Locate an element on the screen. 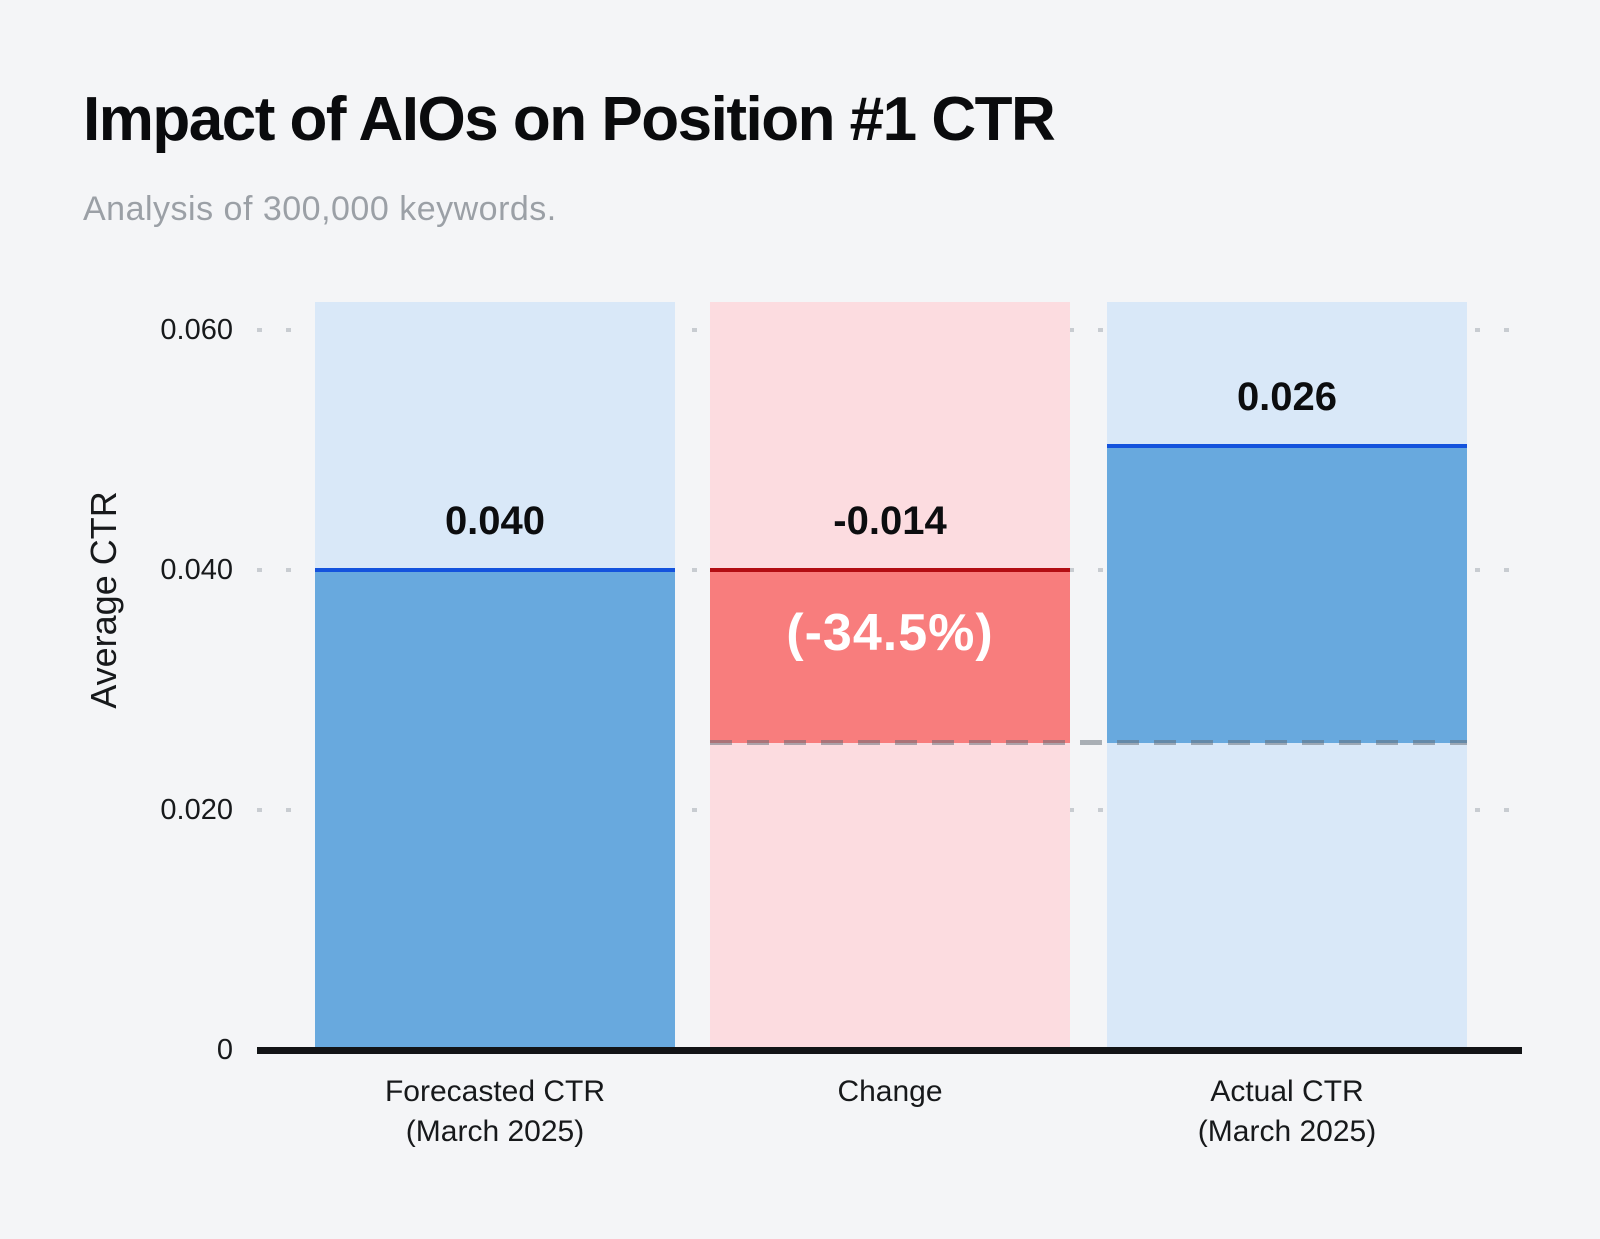 The width and height of the screenshot is (1600, 1239). bar-actual-top-line is located at coordinates (1287, 446).